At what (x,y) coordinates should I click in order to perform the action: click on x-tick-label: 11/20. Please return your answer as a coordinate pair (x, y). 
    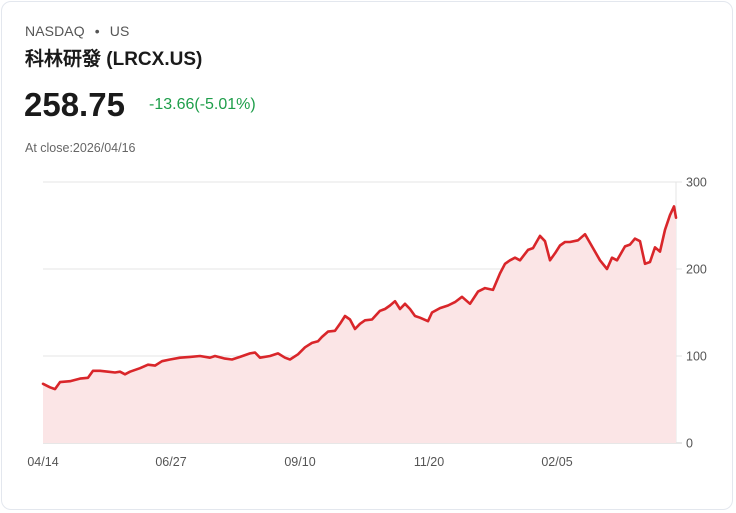
    Looking at the image, I should click on (429, 462).